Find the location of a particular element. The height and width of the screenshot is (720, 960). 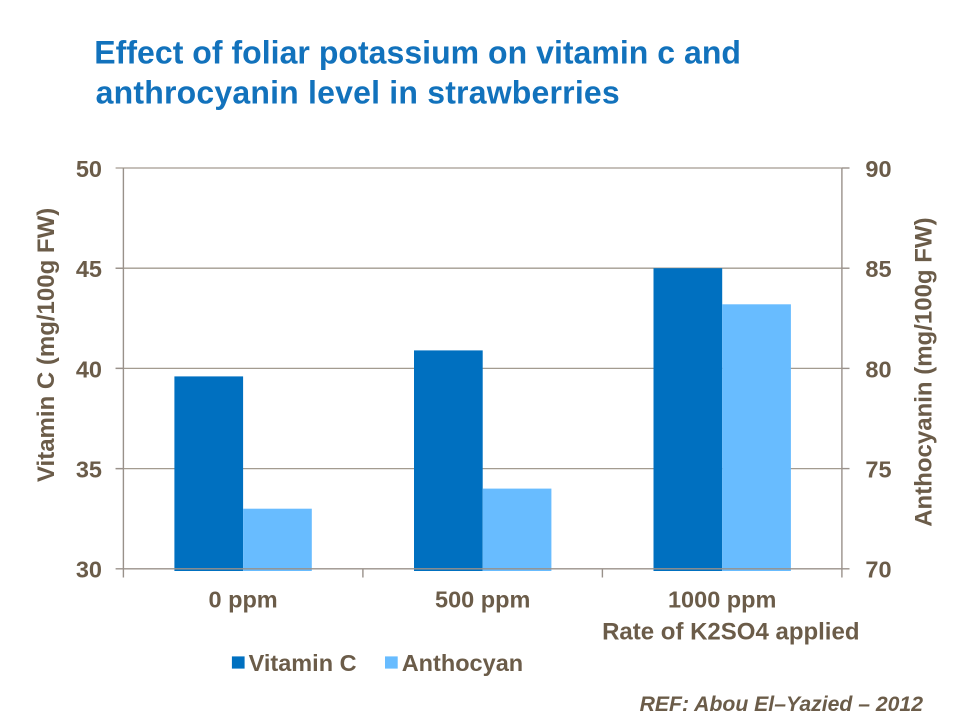

svg-text: 90 is located at coordinates (878, 169).